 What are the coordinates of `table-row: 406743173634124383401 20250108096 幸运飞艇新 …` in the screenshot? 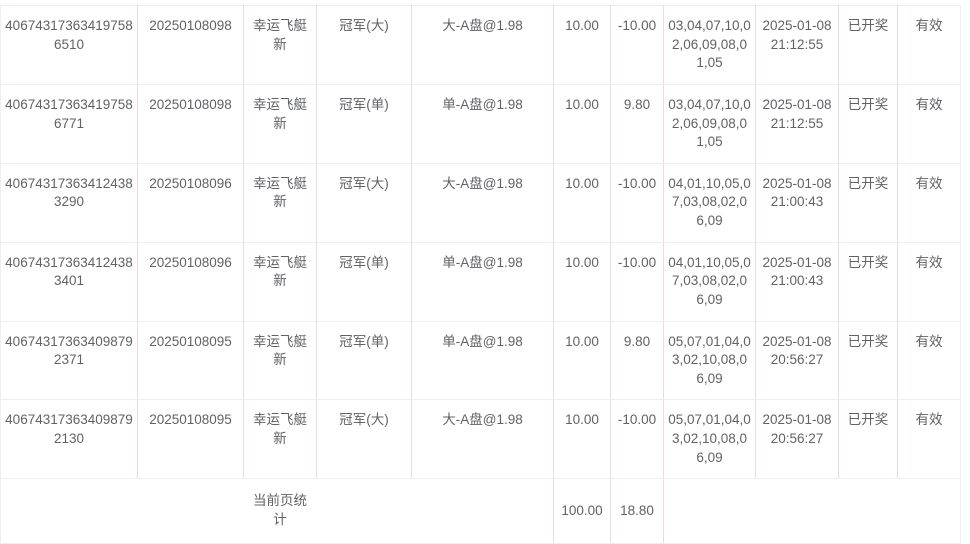 It's located at (480, 282).